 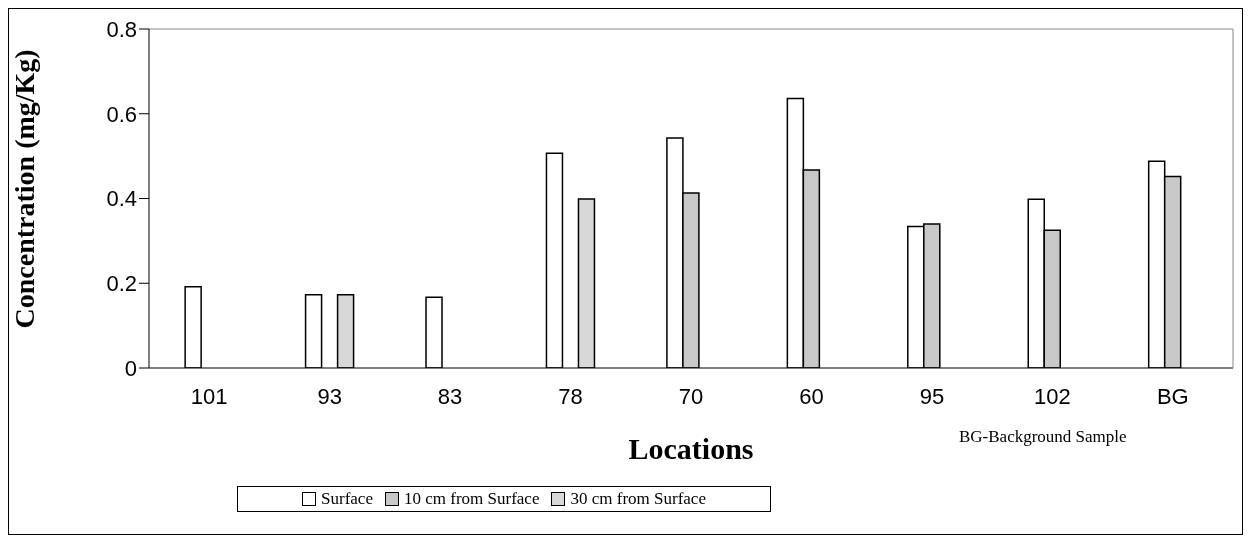 What do you see at coordinates (121, 29) in the screenshot?
I see `y-tick-label: 0.8` at bounding box center [121, 29].